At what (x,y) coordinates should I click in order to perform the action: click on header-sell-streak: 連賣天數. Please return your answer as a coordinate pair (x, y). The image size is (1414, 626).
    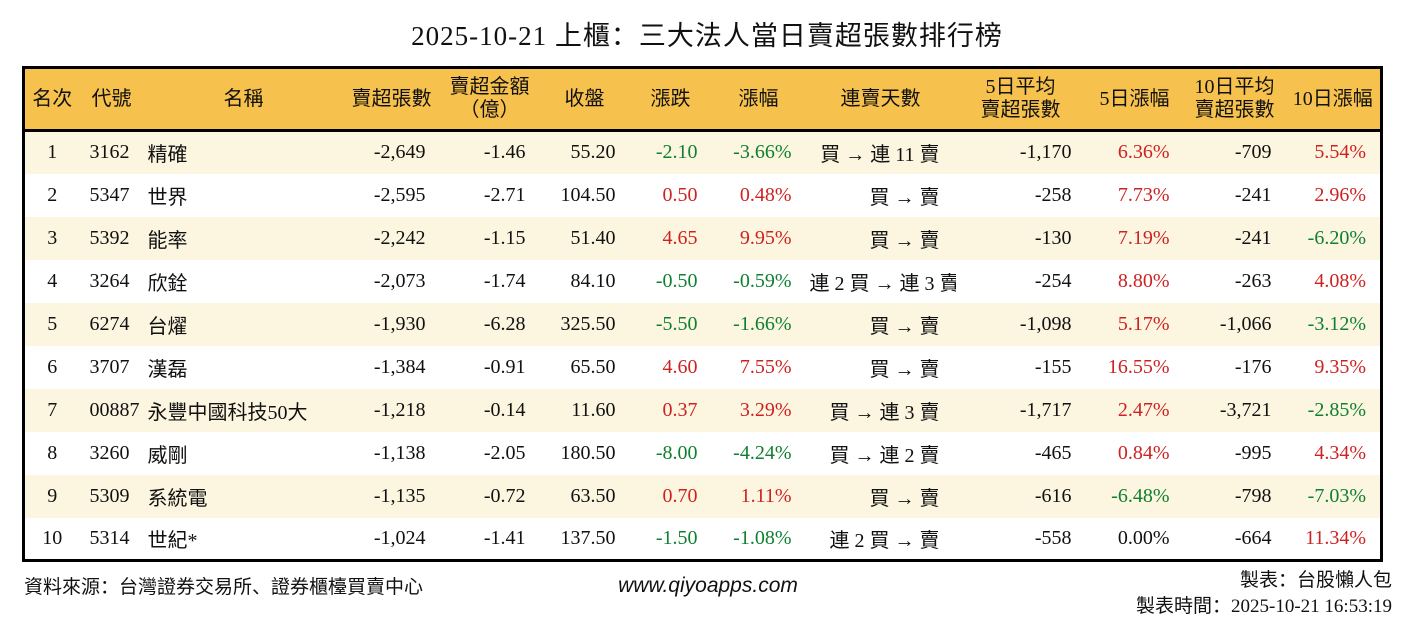
    Looking at the image, I should click on (880, 99).